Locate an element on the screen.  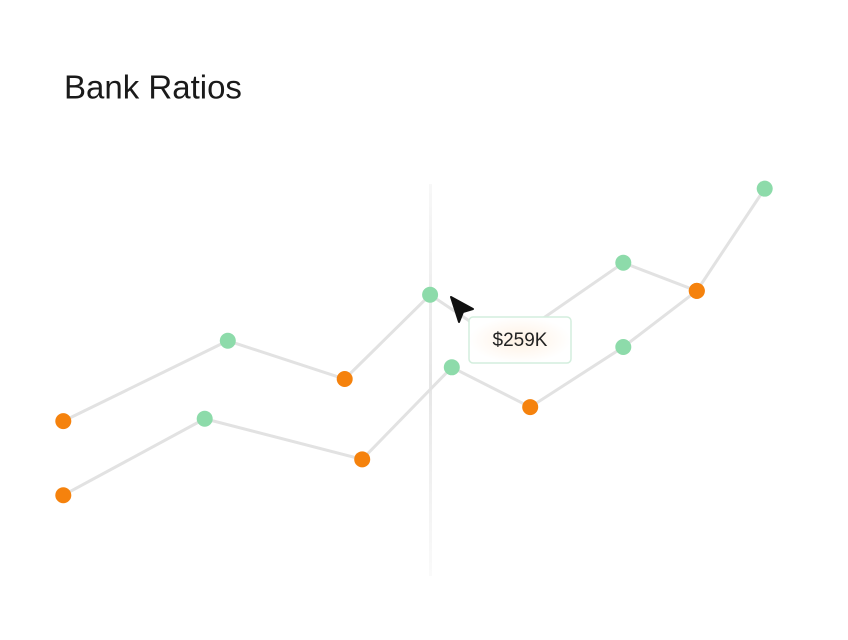
cursor is located at coordinates (462, 309).